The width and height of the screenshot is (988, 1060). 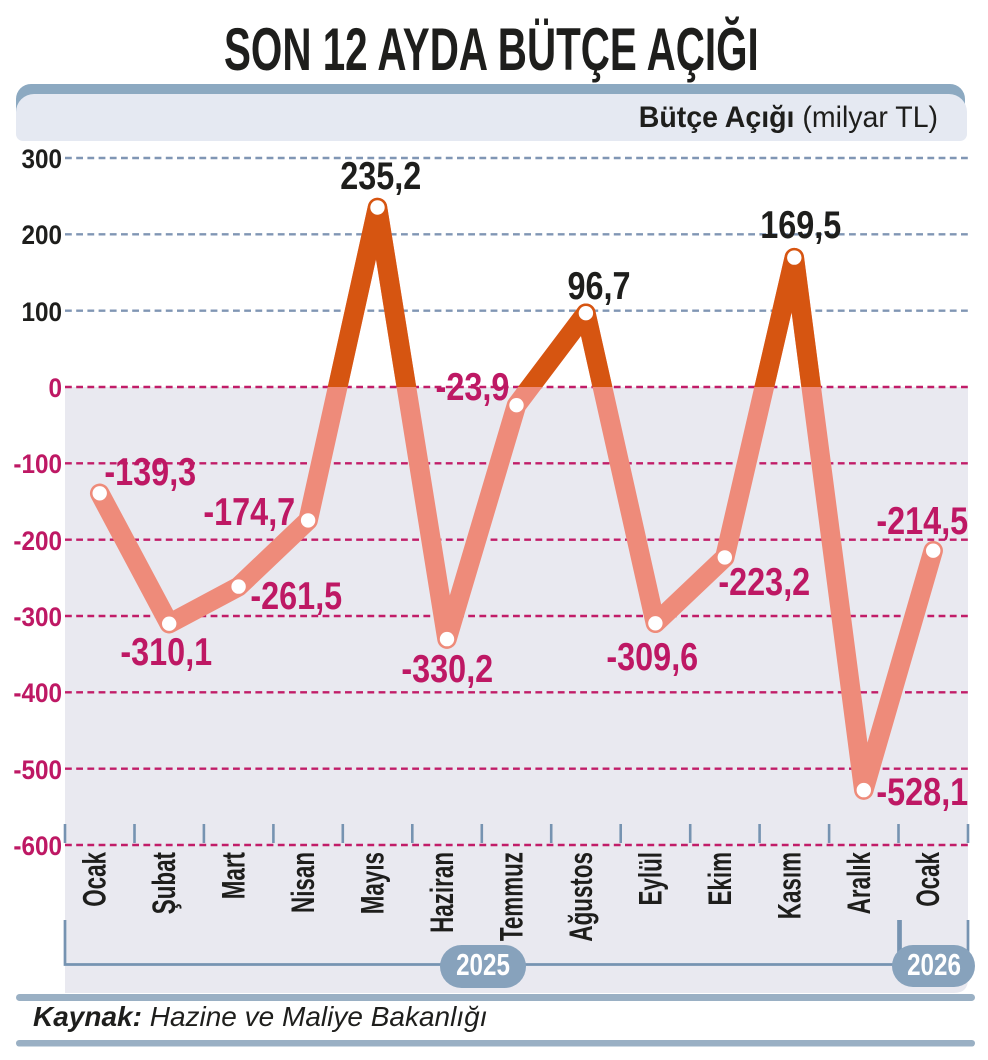 I want to click on svg-text: Temmuz, so click(x=512, y=896).